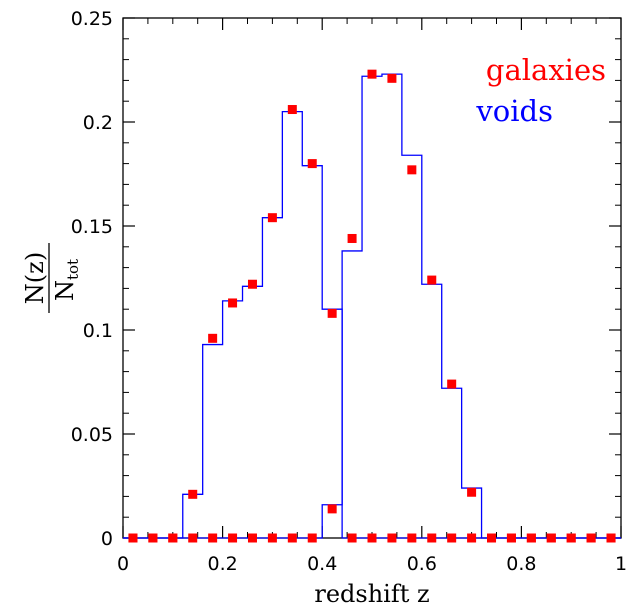 The width and height of the screenshot is (628, 608). Describe the element at coordinates (546, 70) in the screenshot. I see `legend-galaxies: galaxies` at that location.